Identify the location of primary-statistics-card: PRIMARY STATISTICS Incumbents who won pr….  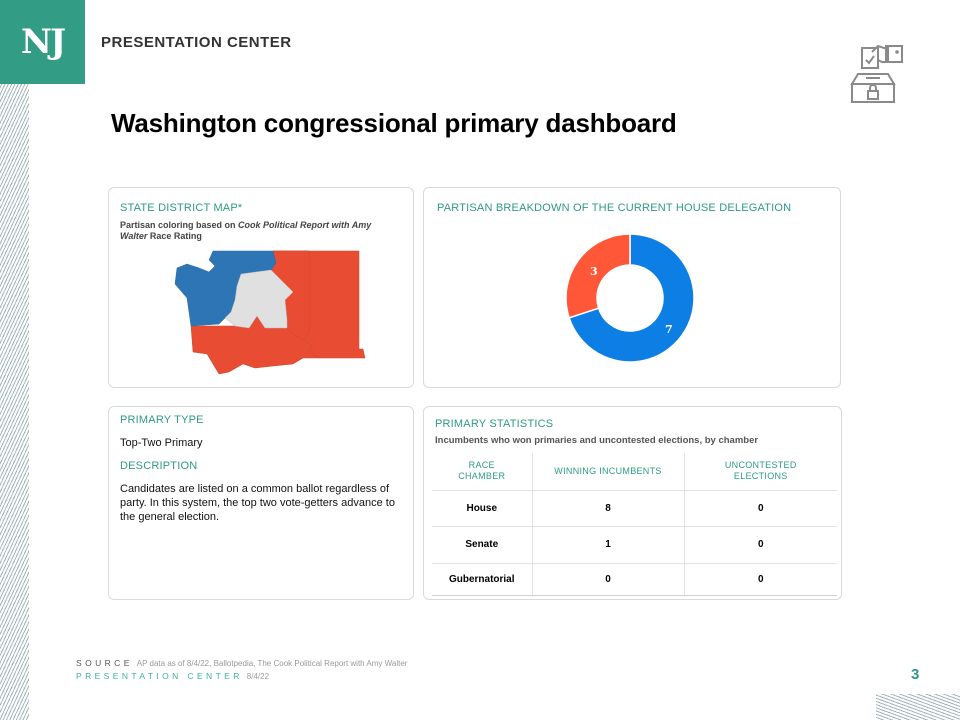
(632, 503).